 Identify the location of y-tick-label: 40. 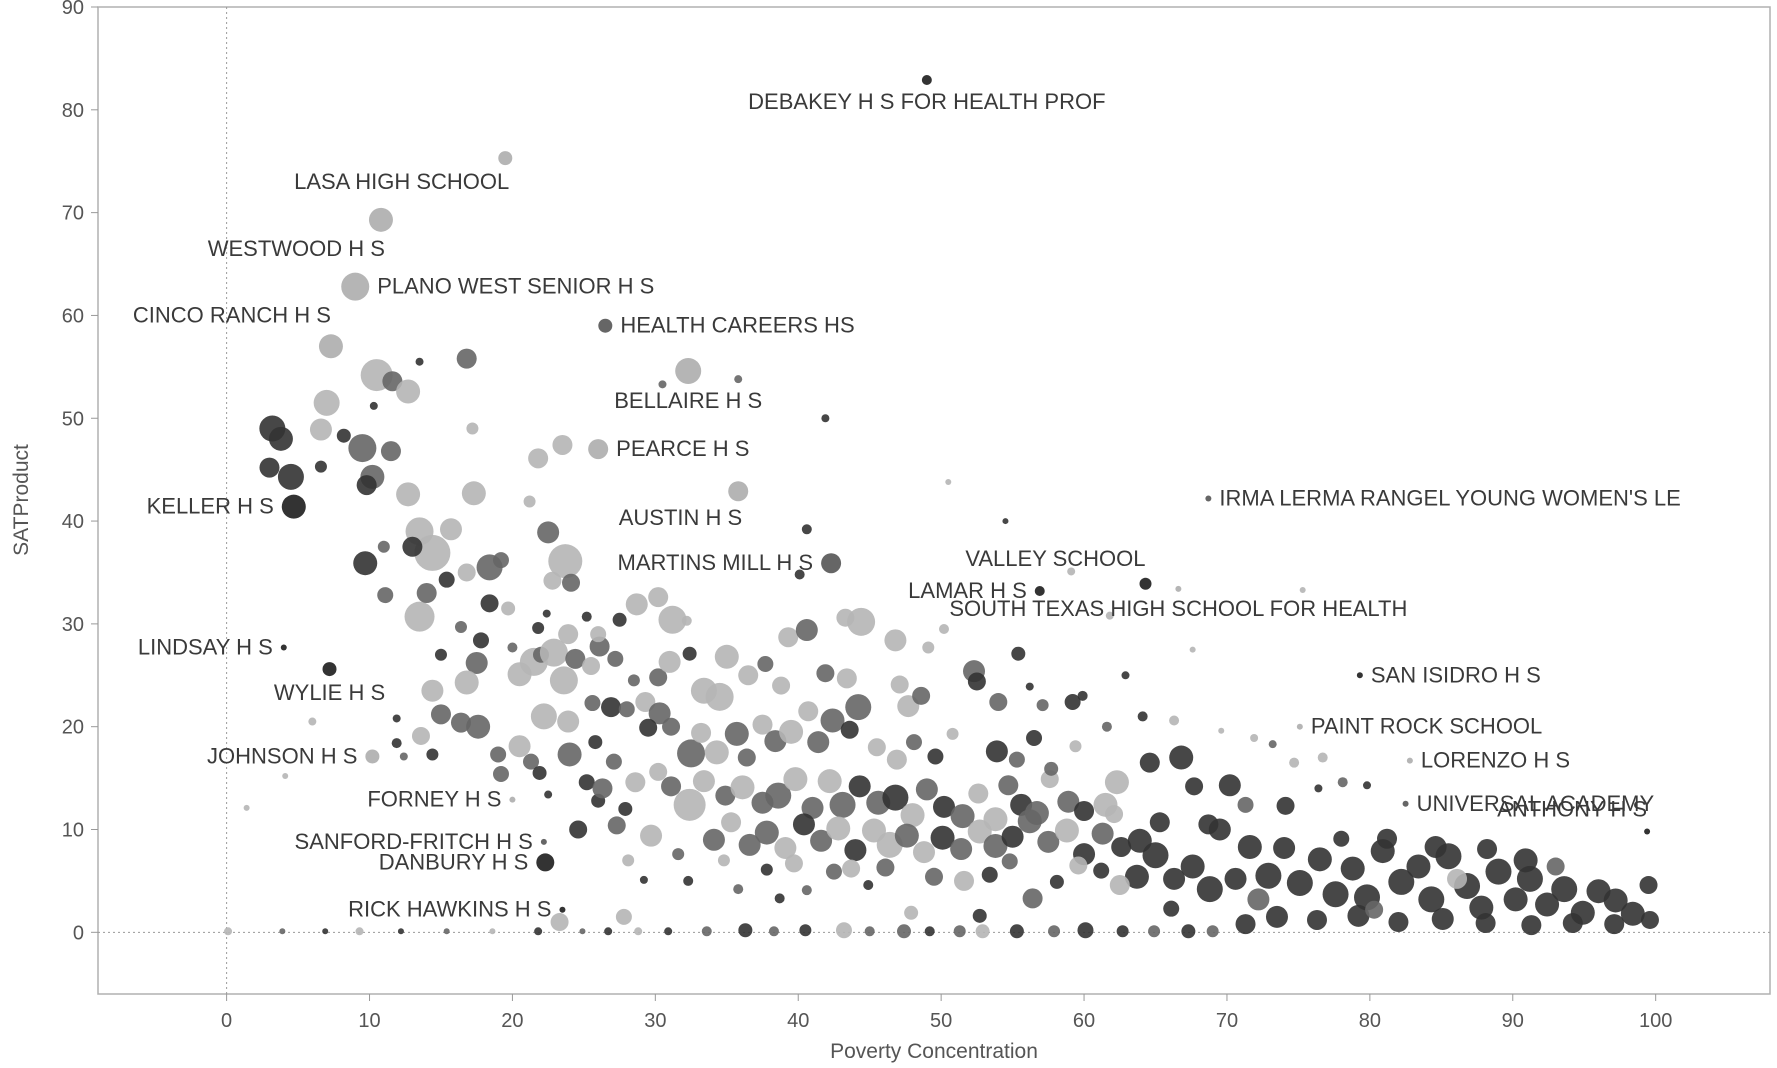
(73, 522).